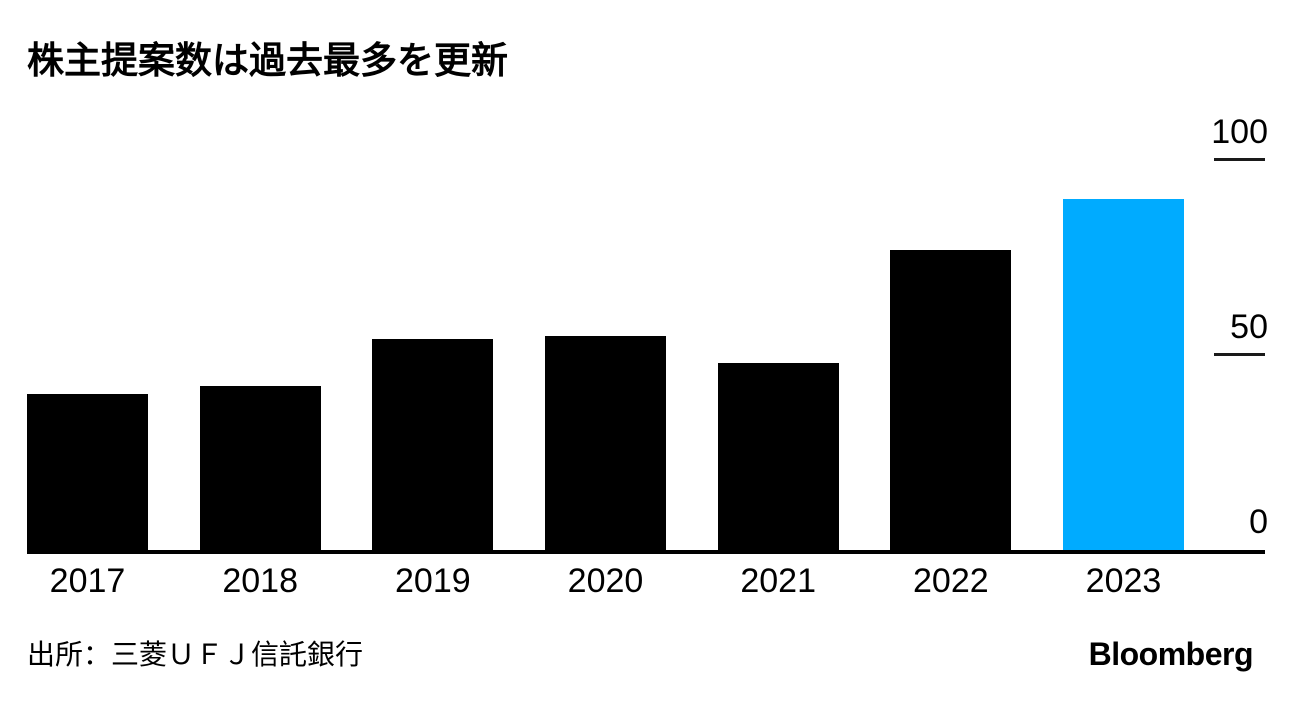  Describe the element at coordinates (778, 581) in the screenshot. I see `x-tick-label-2021: 2021` at that location.